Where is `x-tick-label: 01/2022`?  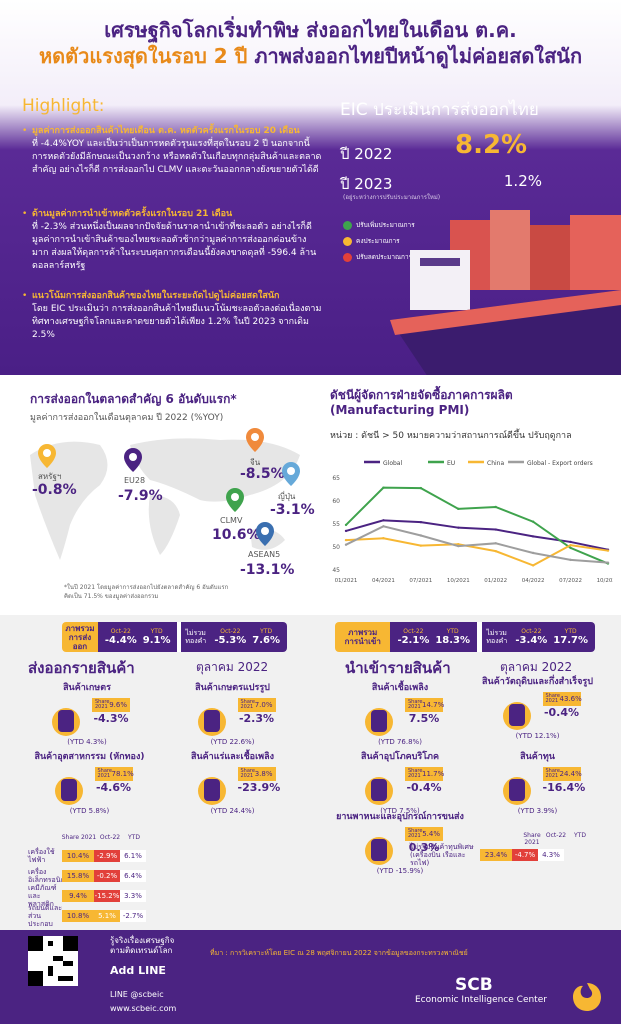 x-tick-label: 01/2022 is located at coordinates (495, 581).